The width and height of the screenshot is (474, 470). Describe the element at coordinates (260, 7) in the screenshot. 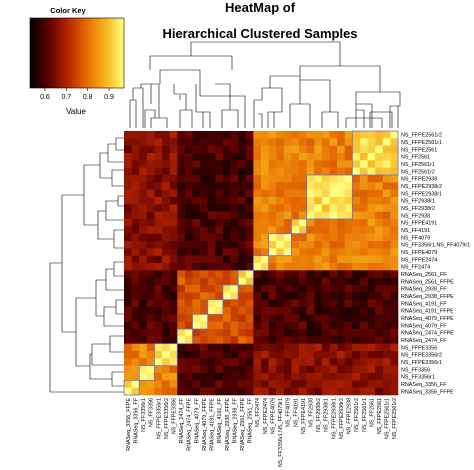

I see `chart-title-line-1: HeatMap of` at that location.